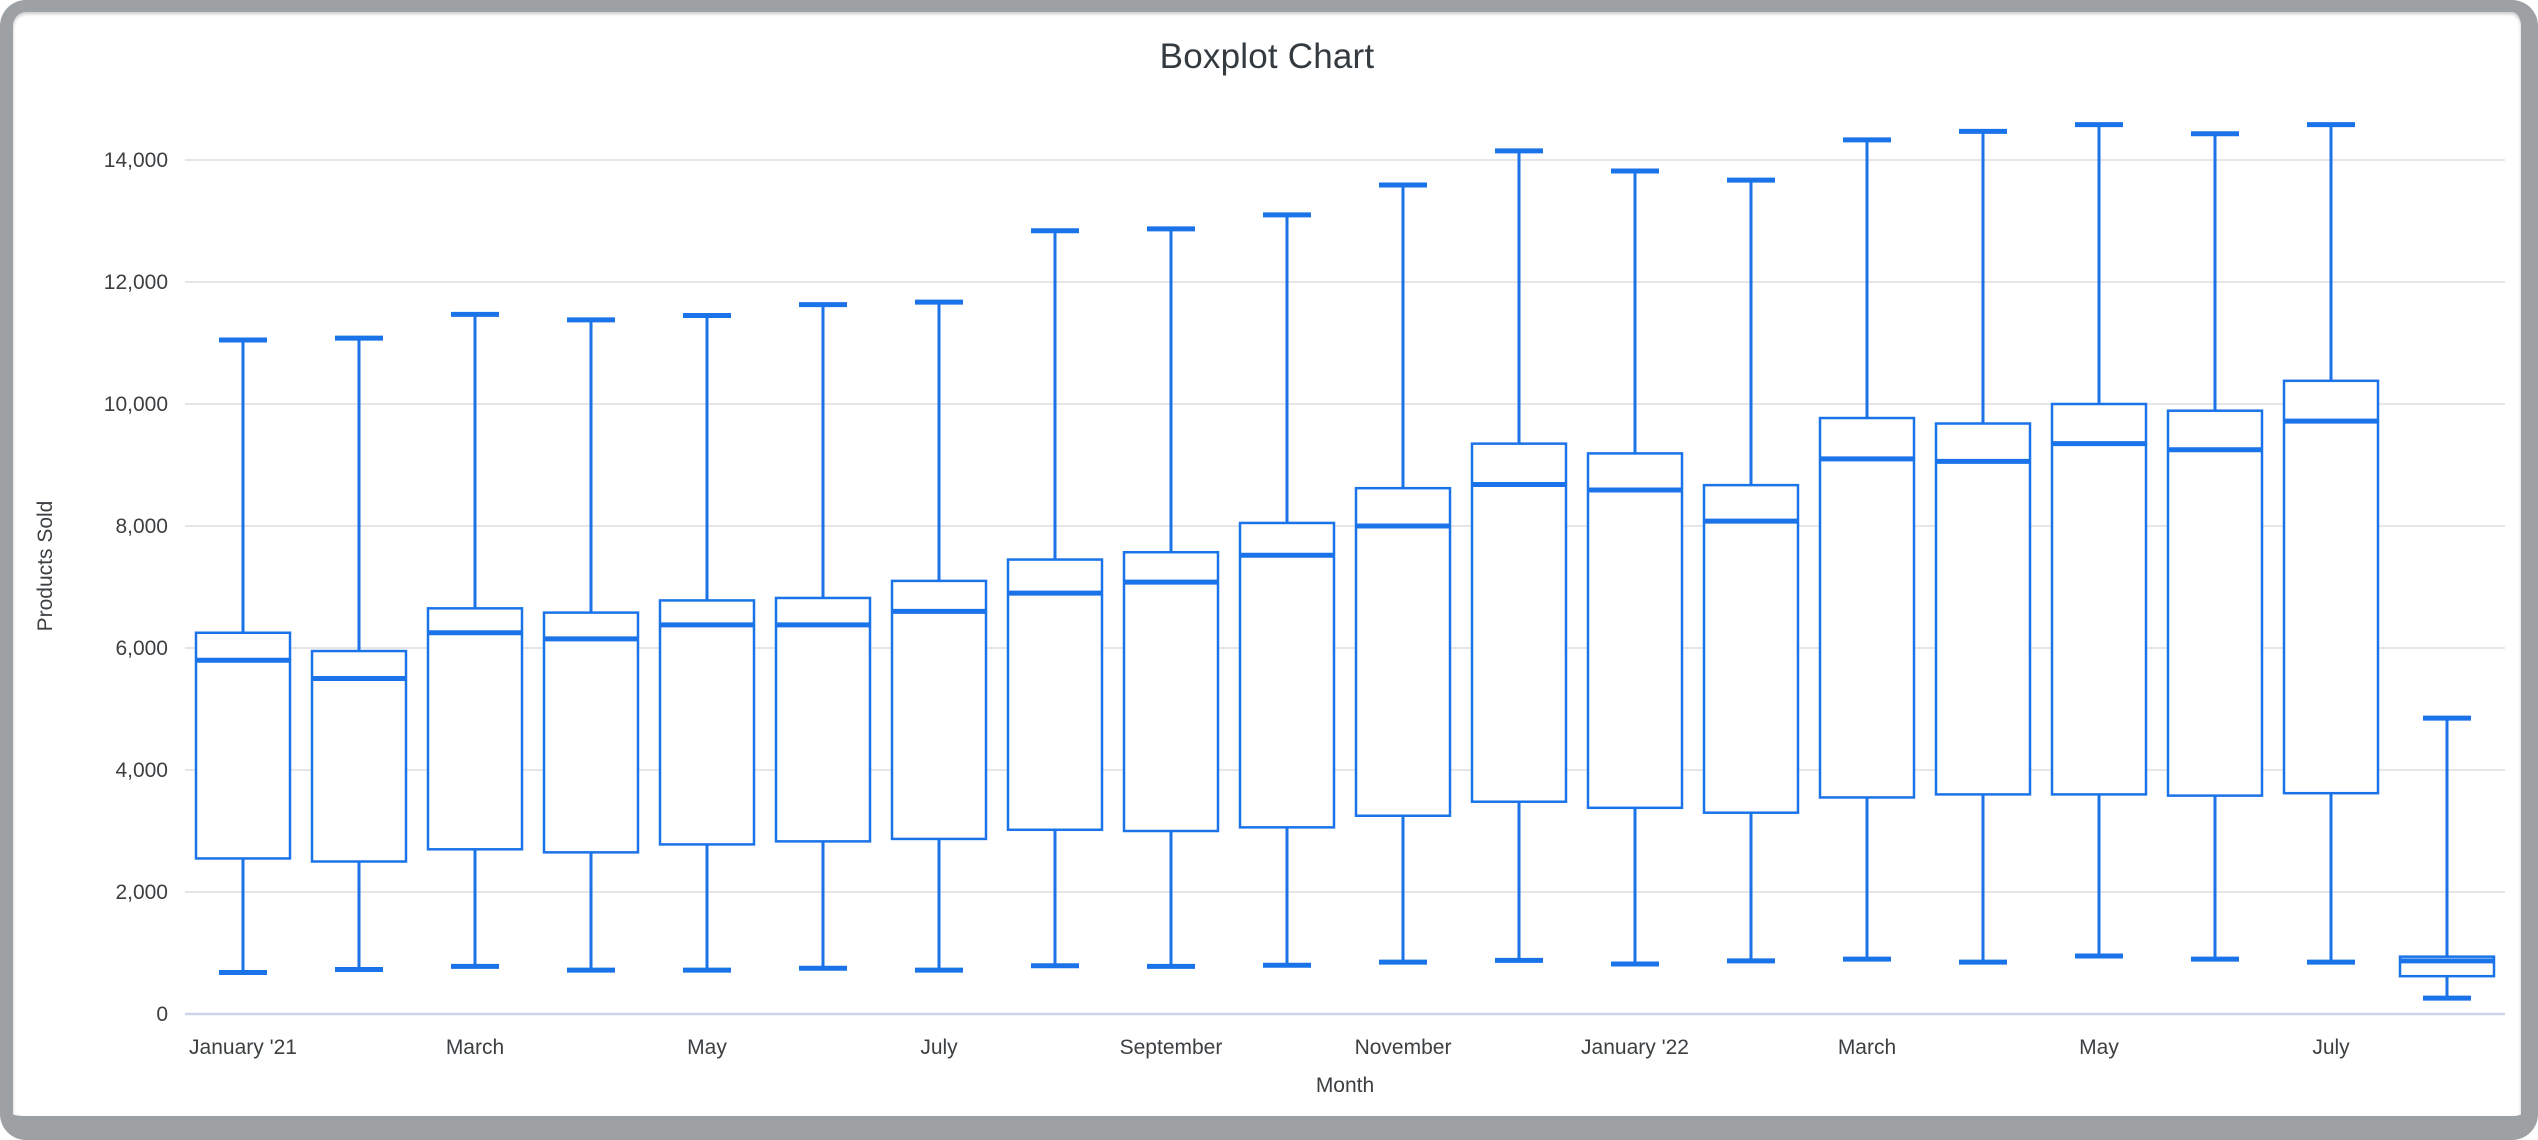 This screenshot has width=2538, height=1140. Describe the element at coordinates (162, 1014) in the screenshot. I see `y-tick-label: 0` at that location.